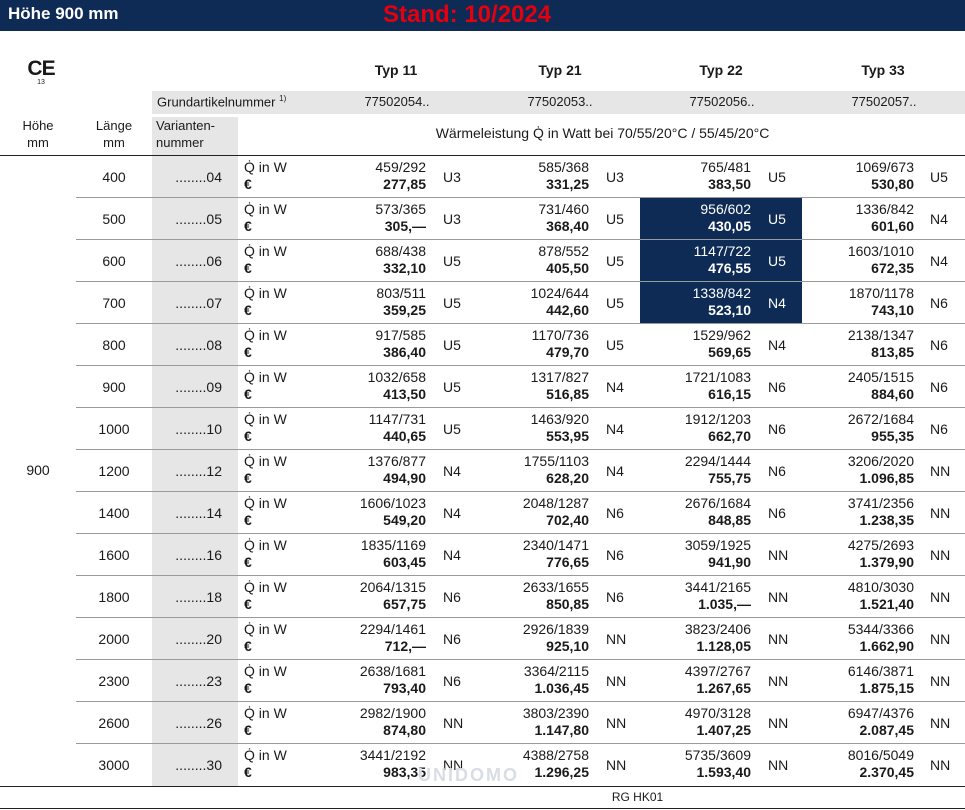 The image size is (965, 810). I want to click on value-cell-typ33: 3741/2356 1.238,35, so click(844, 512).